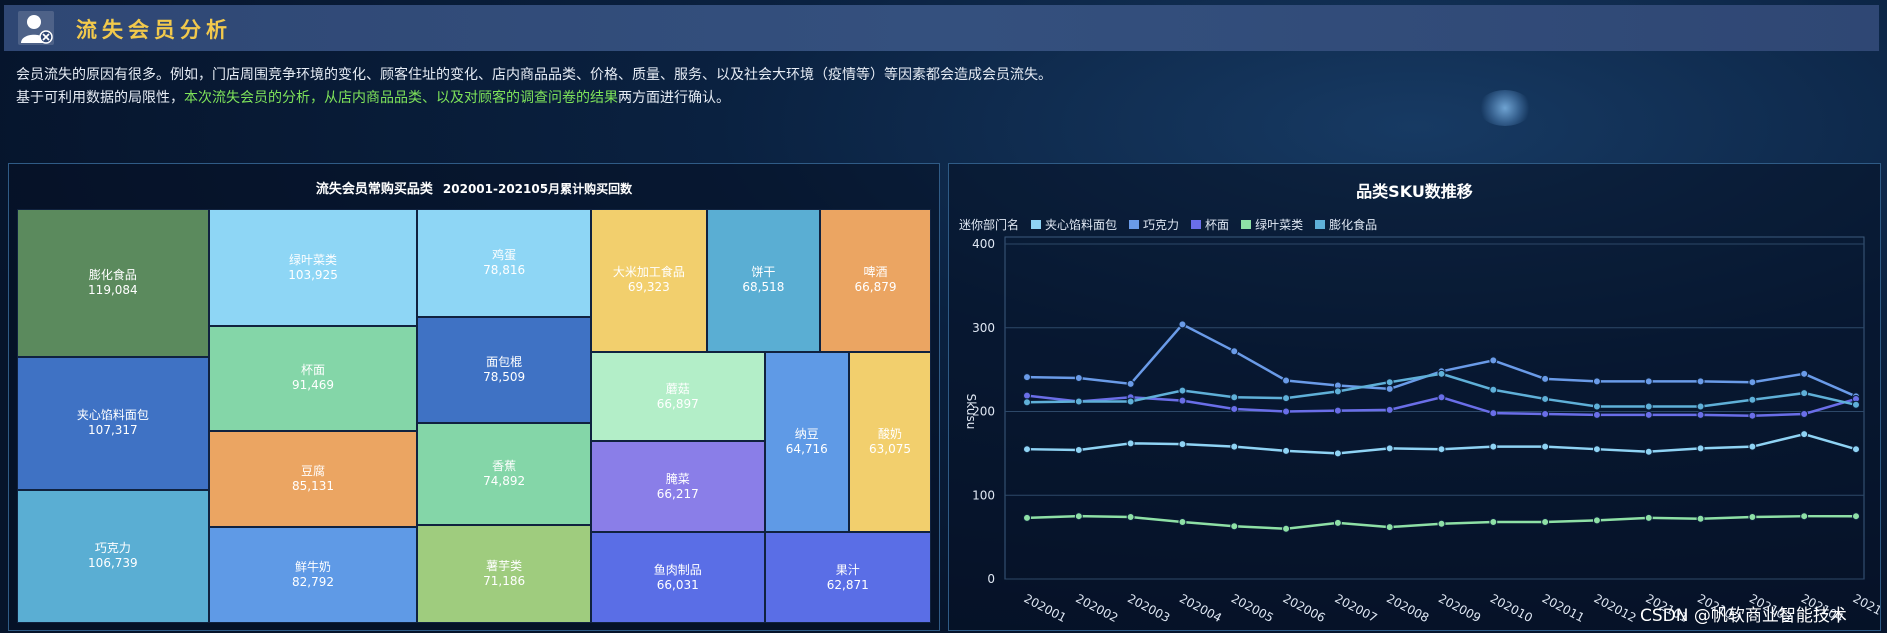 This screenshot has height=633, width=1887. Describe the element at coordinates (677, 584) in the screenshot. I see `treemap-cell-value: 66,031` at that location.